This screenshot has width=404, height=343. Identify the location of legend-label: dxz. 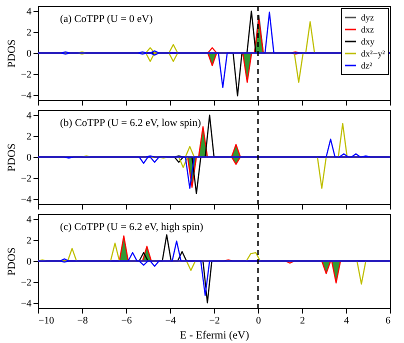
(367, 29).